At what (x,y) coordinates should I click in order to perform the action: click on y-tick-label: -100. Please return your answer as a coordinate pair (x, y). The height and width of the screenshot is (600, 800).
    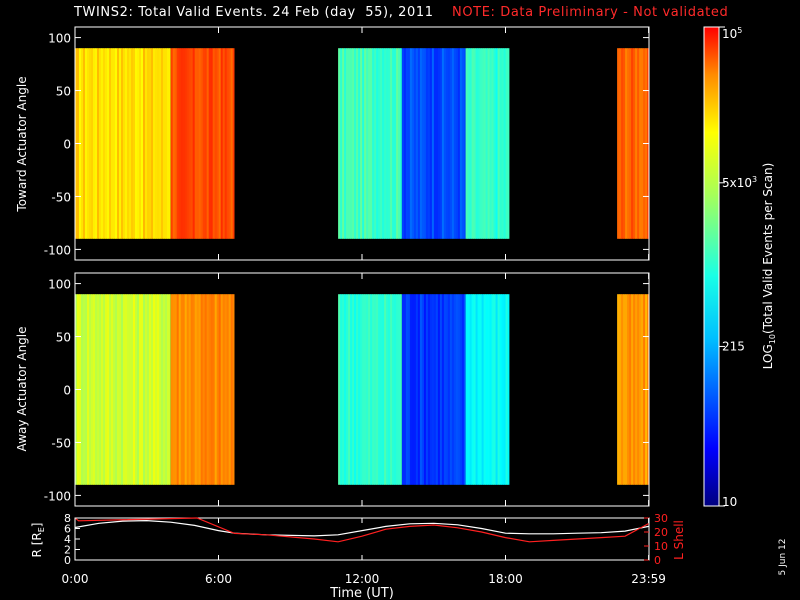
    Looking at the image, I should click on (57, 496).